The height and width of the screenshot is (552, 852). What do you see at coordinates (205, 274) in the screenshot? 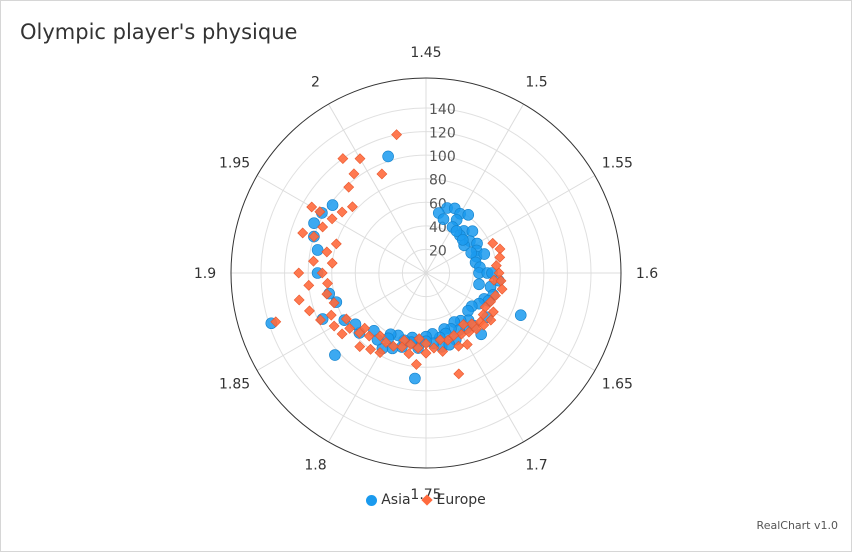
I see `angular-tick-label: 1.9` at bounding box center [205, 274].